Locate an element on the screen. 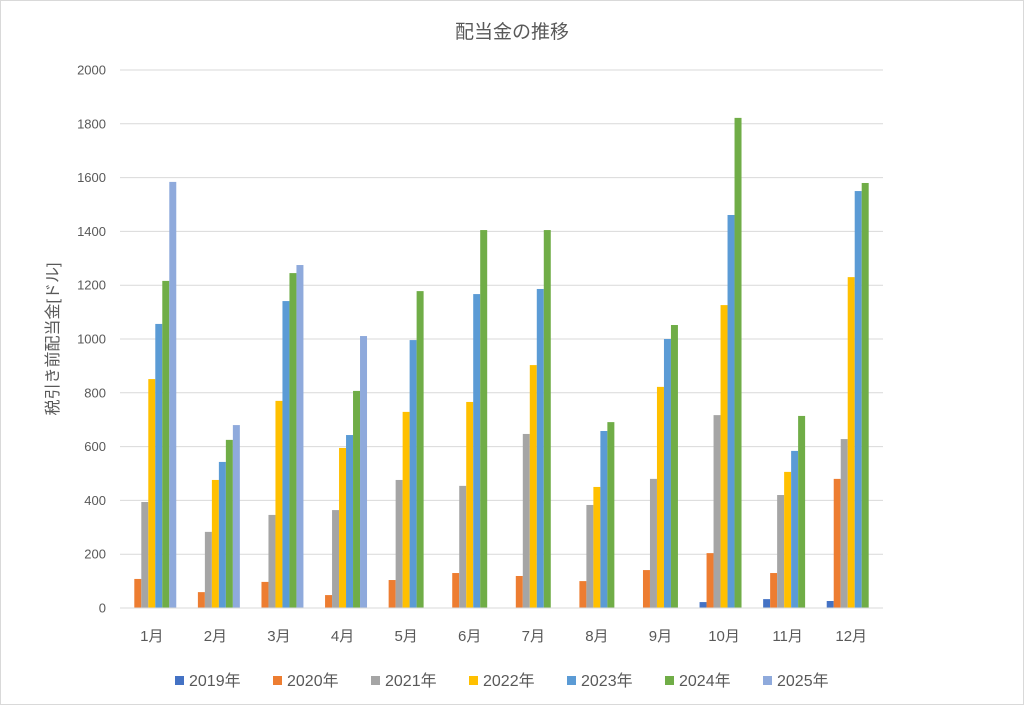 The width and height of the screenshot is (1024, 705). y-axis-ticks: 0 200 400 600 800 1000 1200 1400 1600 1800 2000 is located at coordinates (91, 339).